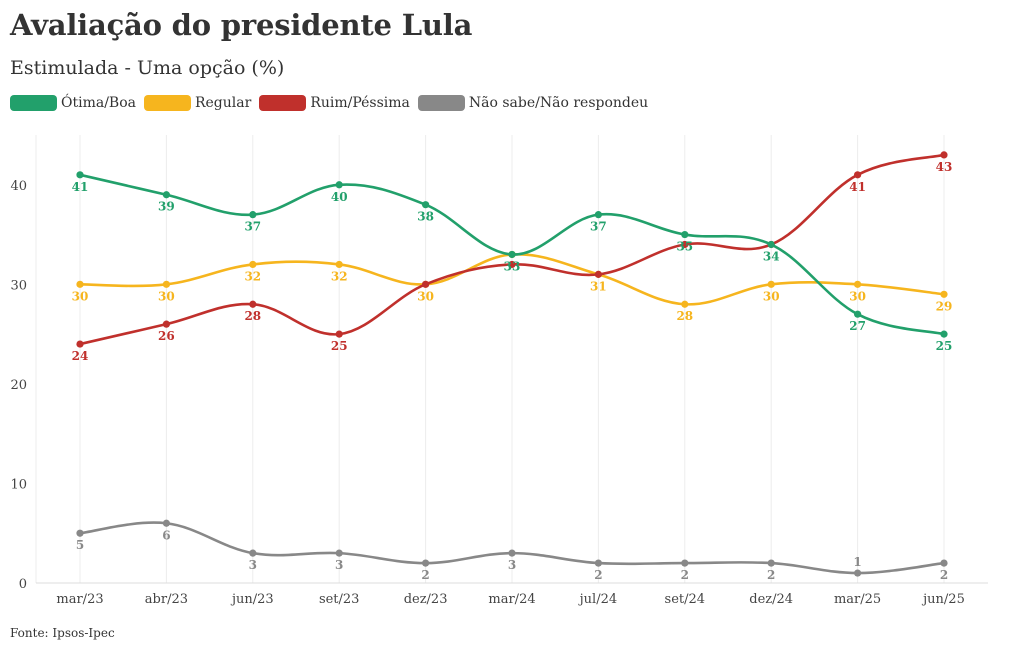 This screenshot has width=1020, height=650. What do you see at coordinates (18, 186) in the screenshot?
I see `y-tick-label-40: 40` at bounding box center [18, 186].